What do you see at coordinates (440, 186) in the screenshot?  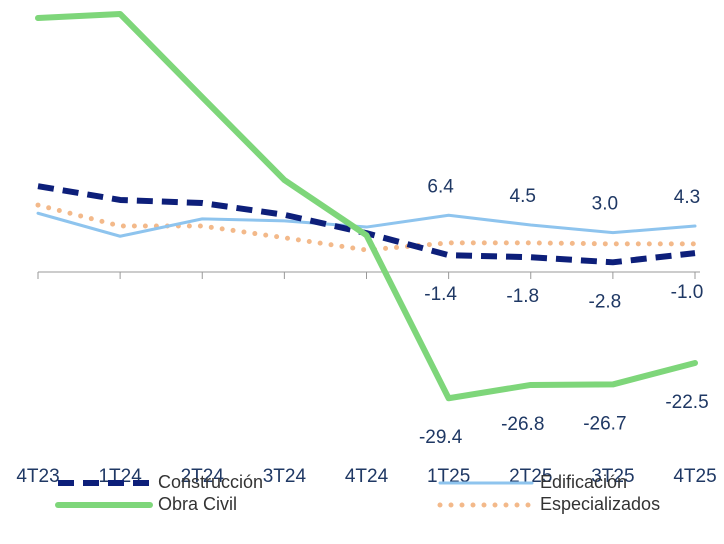 I see `data-label: 6.4` at bounding box center [440, 186].